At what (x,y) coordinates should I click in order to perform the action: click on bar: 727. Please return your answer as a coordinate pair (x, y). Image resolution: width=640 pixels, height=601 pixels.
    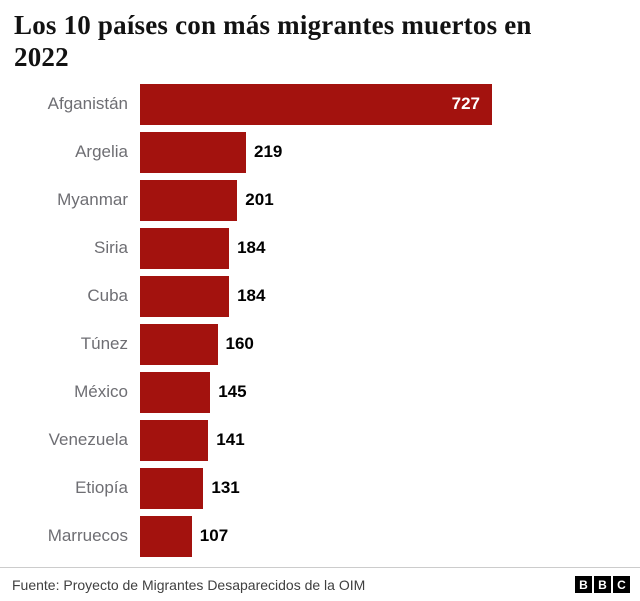
    Looking at the image, I should click on (316, 104).